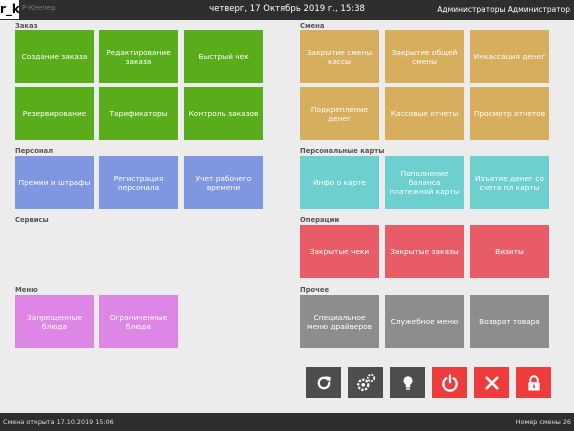 Image resolution: width=574 pixels, height=431 pixels. Describe the element at coordinates (54, 113) in the screenshot. I see `tile-reservation: Резервирование` at that location.